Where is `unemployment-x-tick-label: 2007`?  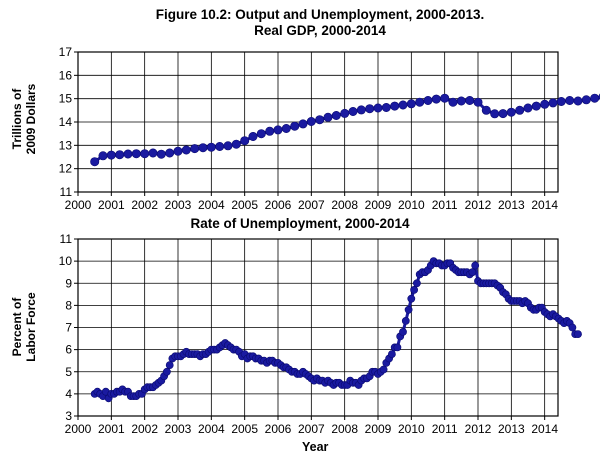 unemployment-x-tick-label: 2007 is located at coordinates (311, 429).